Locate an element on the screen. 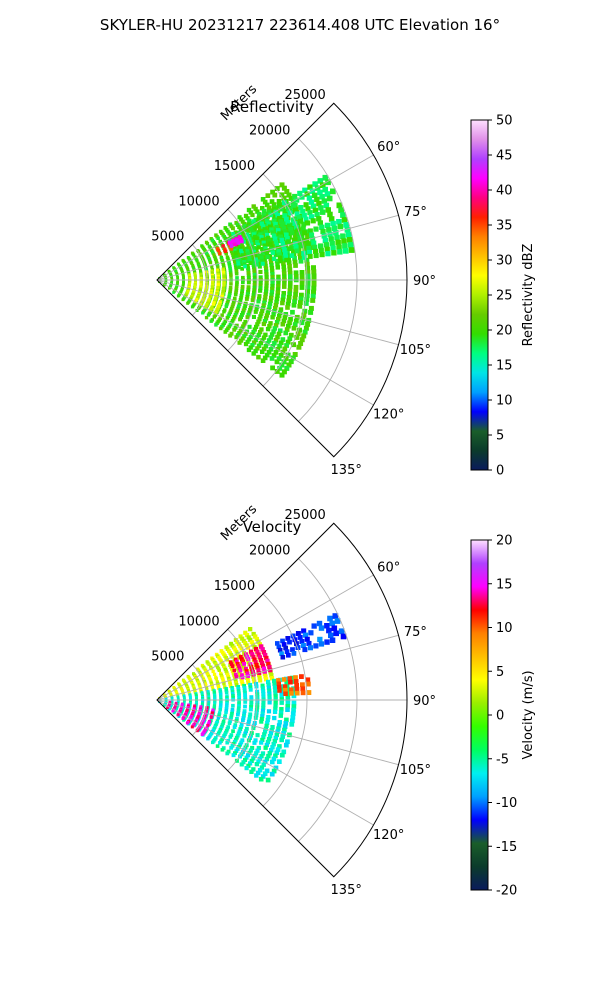 This screenshot has width=600, height=1000. velocity-echo-region is located at coordinates (294, 685).